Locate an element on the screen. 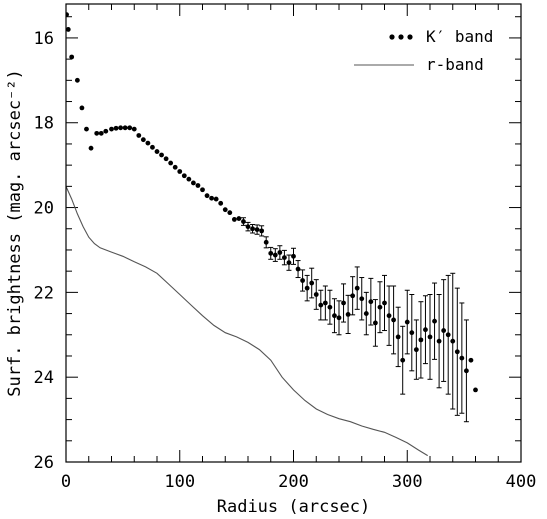 This screenshot has width=547, height=519. x-tick-label: 0 is located at coordinates (66, 482).